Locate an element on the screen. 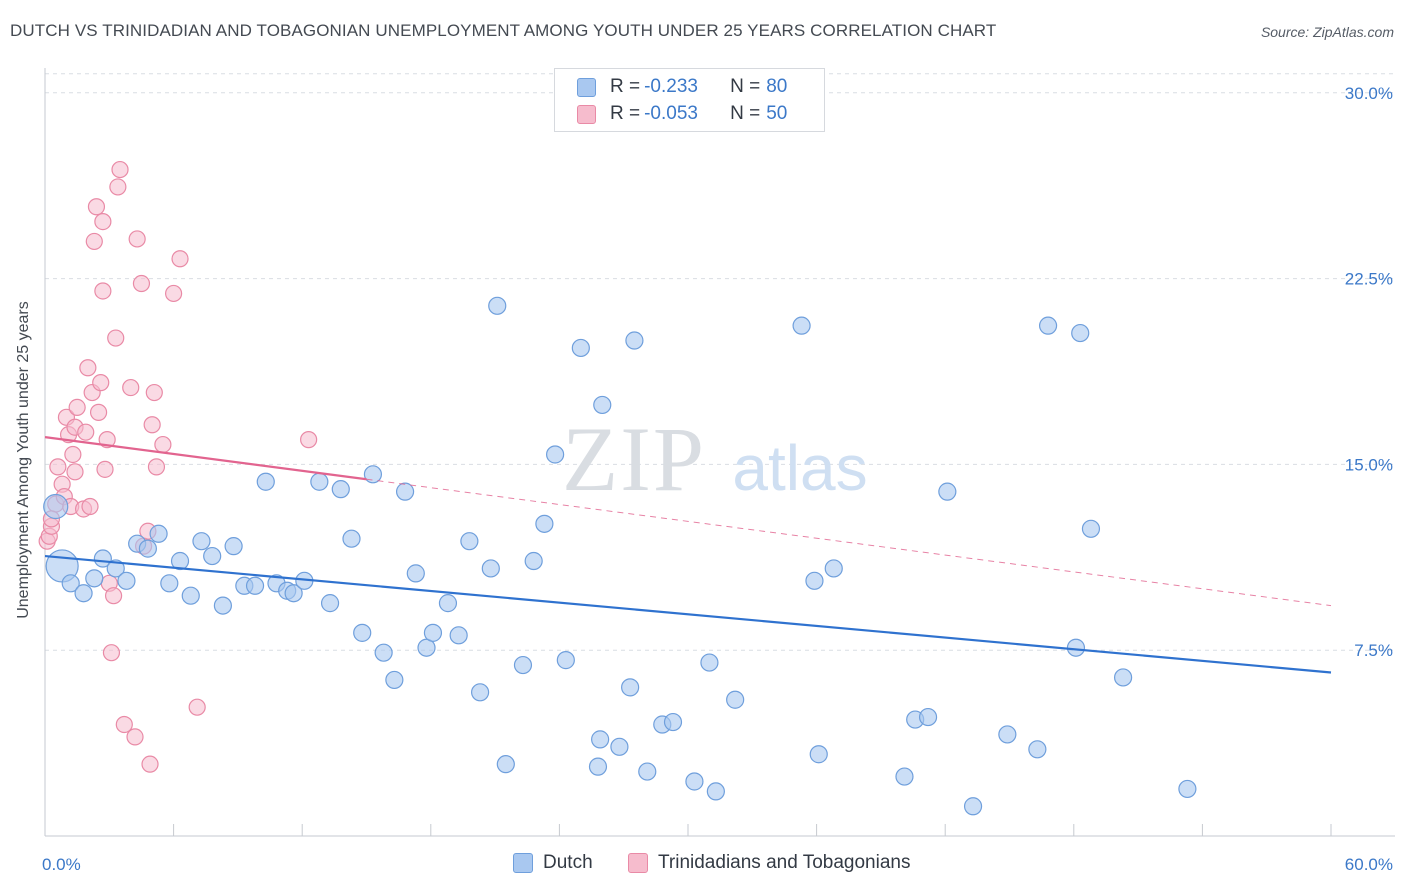 This screenshot has width=1406, height=892. correlation-legend: R = -0.233 N = 80 R = -0.053 N = 50 is located at coordinates (689, 100).